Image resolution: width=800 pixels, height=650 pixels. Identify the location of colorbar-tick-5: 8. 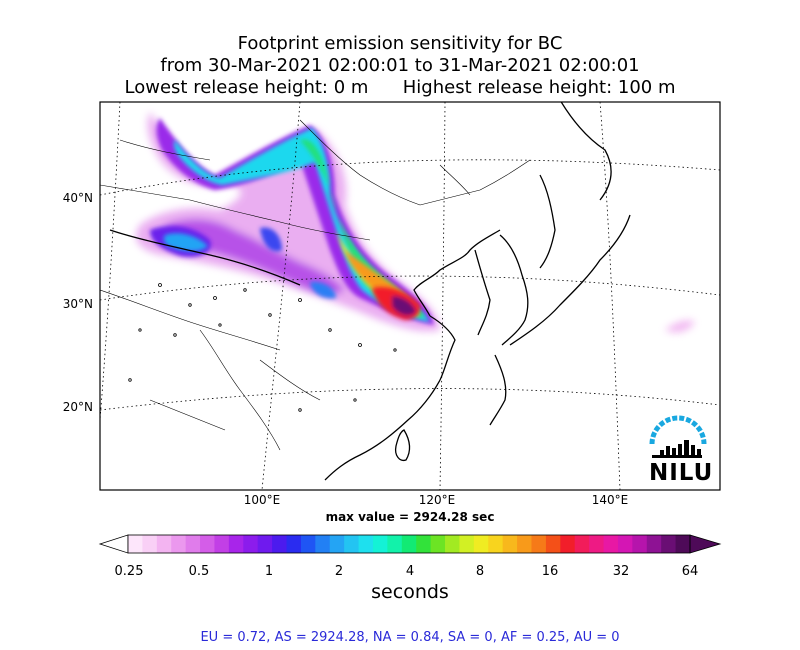
(480, 571).